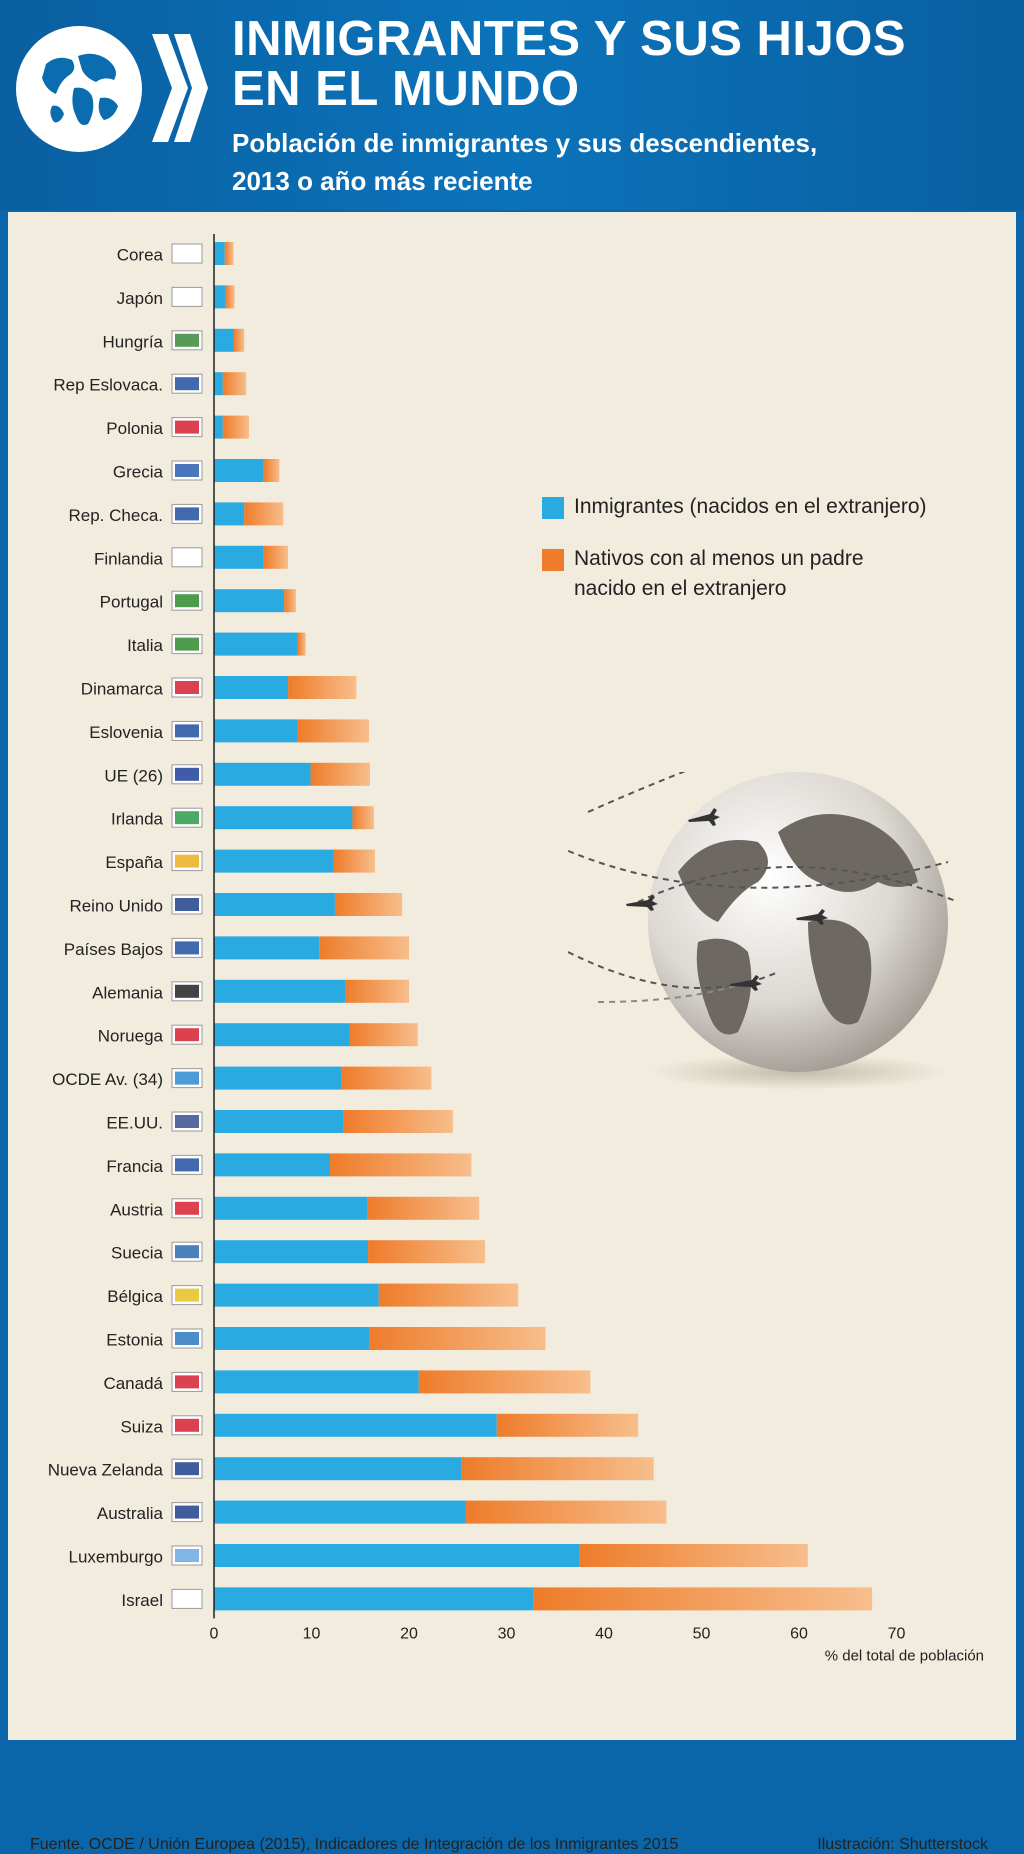 The image size is (1024, 1854). Describe the element at coordinates (140, 298) in the screenshot. I see `category-label: Japón` at that location.